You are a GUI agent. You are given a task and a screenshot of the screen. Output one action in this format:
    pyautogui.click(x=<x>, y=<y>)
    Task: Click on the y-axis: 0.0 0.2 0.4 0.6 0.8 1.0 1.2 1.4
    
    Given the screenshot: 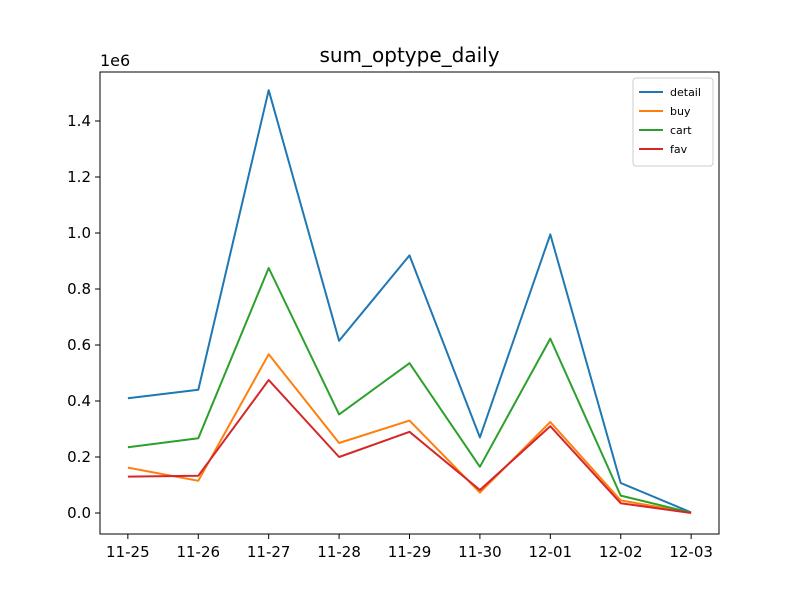 What is the action you would take?
    pyautogui.click(x=83, y=317)
    